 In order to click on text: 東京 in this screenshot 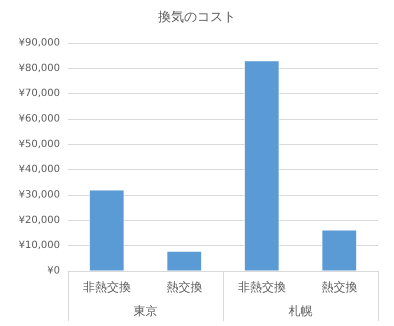, I will do `click(146, 311)`.